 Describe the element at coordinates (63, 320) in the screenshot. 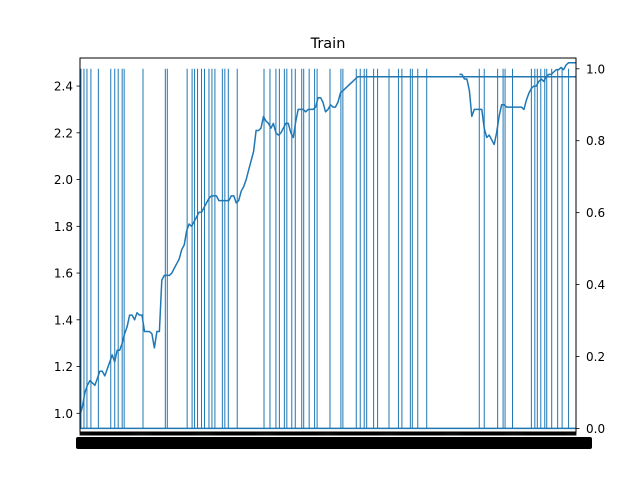

I see `y-tick-label-2: 1.4` at that location.